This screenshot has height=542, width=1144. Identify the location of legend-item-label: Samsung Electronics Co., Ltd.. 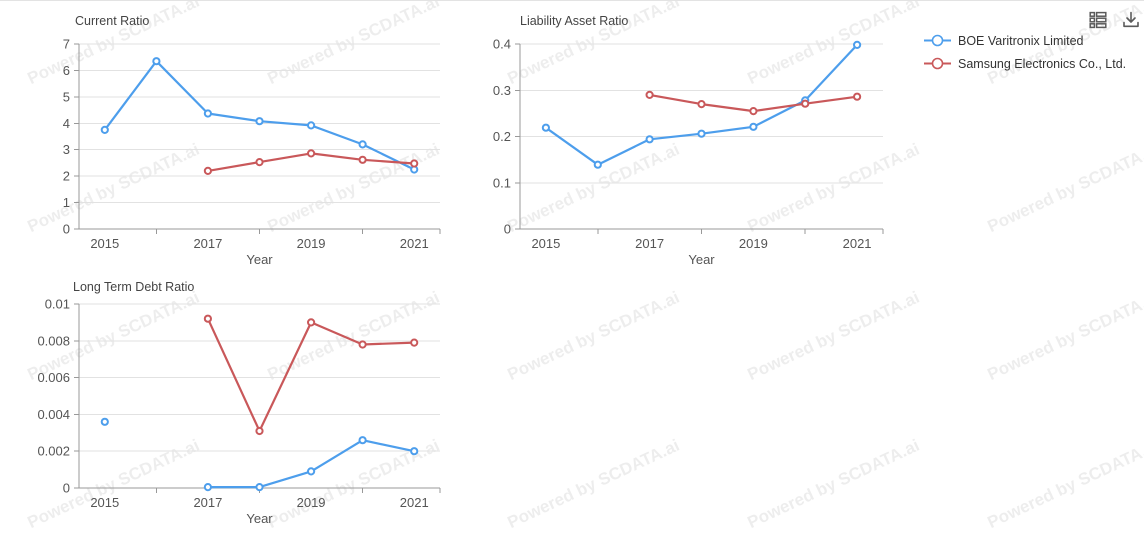
(1042, 63).